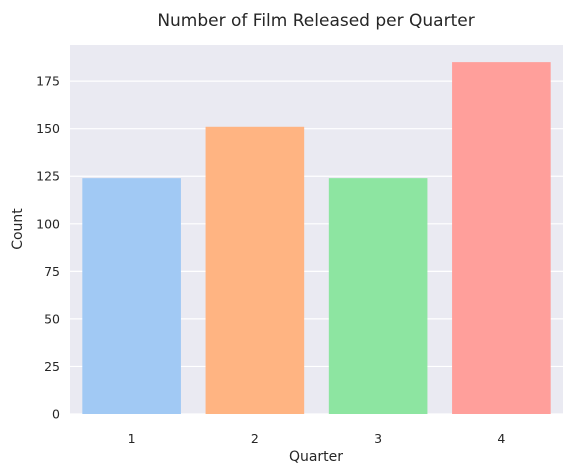 The image size is (575, 473). I want to click on y-tick-label: 125, so click(48, 176).